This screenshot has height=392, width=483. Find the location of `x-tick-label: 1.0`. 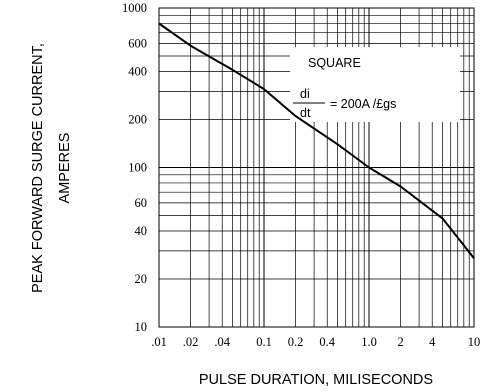

x-tick-label: 1.0 is located at coordinates (369, 342).